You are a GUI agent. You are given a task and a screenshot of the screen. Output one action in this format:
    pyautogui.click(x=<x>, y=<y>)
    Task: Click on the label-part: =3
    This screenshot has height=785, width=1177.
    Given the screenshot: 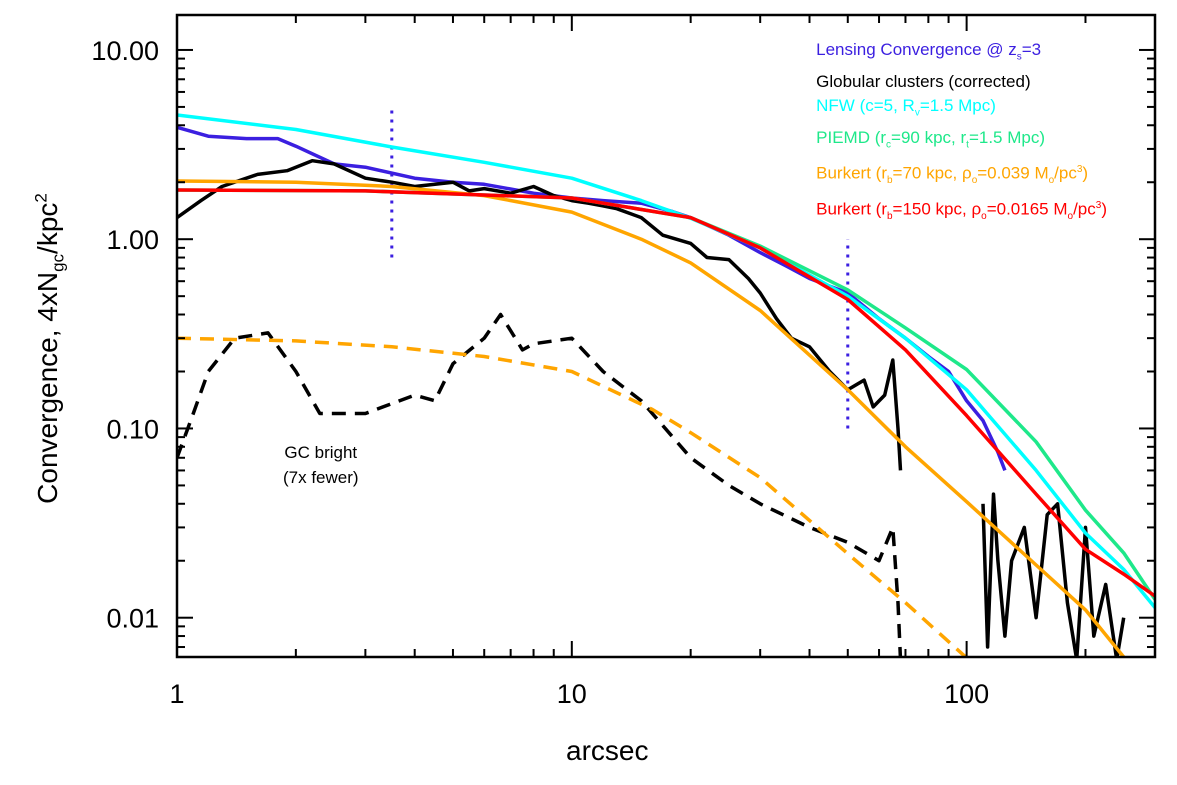 What is the action you would take?
    pyautogui.click(x=1031, y=49)
    